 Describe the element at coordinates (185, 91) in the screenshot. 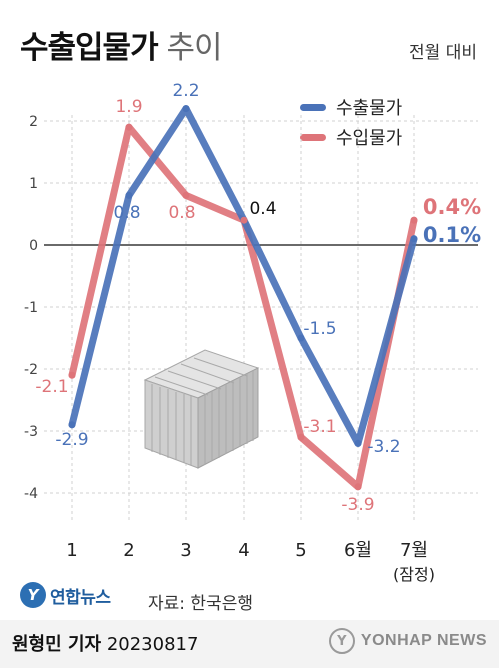

I see `data-label: 2.2` at that location.